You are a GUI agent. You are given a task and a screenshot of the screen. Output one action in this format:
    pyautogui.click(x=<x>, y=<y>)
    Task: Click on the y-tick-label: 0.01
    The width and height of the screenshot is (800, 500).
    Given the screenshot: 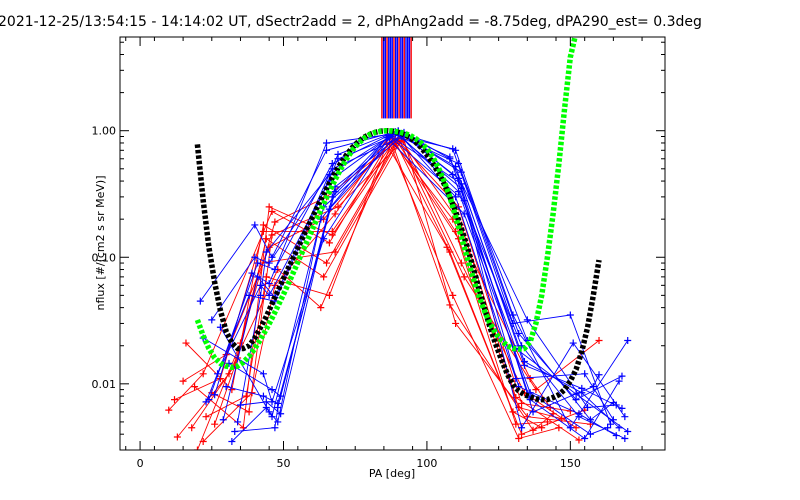 What is the action you would take?
    pyautogui.click(x=104, y=384)
    